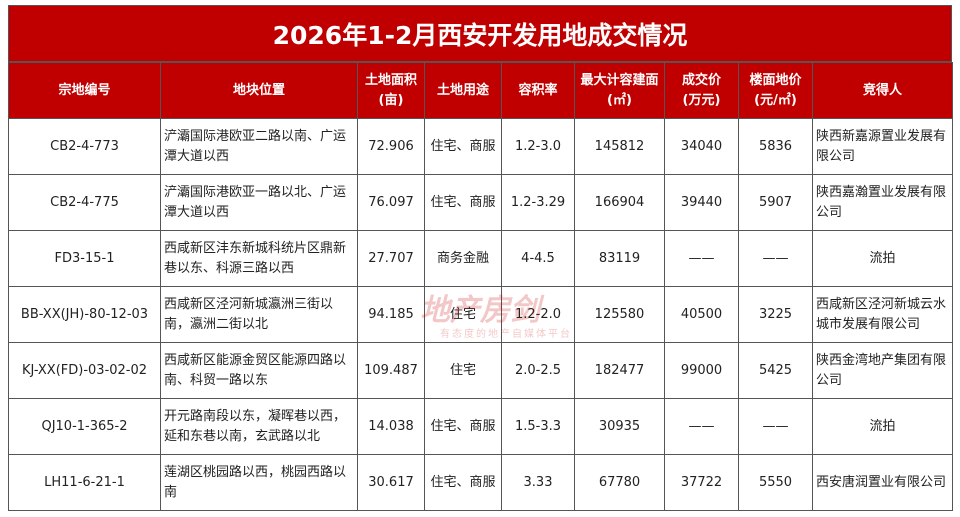  Describe the element at coordinates (259, 146) in the screenshot. I see `cell: 浐灞国际港欧亚二路以南、广运潭大道以西` at that location.